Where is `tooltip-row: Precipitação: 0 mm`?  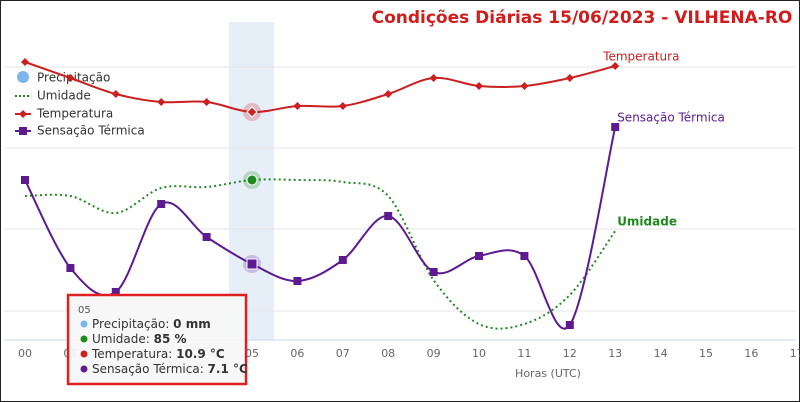 tooltip-row: Precipitação: 0 mm is located at coordinates (151, 324).